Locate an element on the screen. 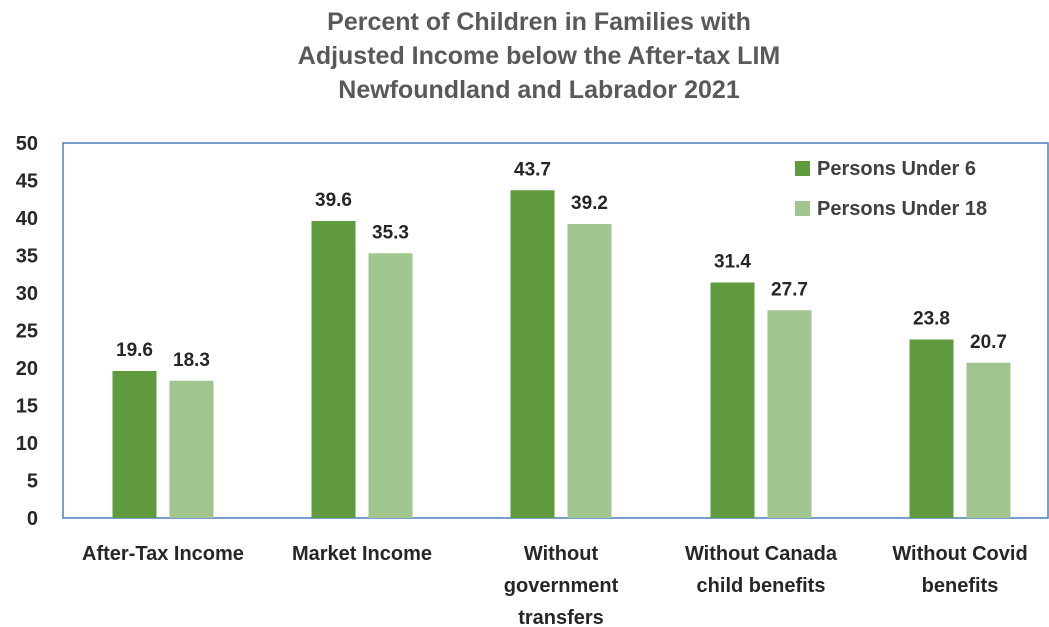  y-axis: 0 5 10 15 20 25 30 35 40 45 50 is located at coordinates (27, 331).